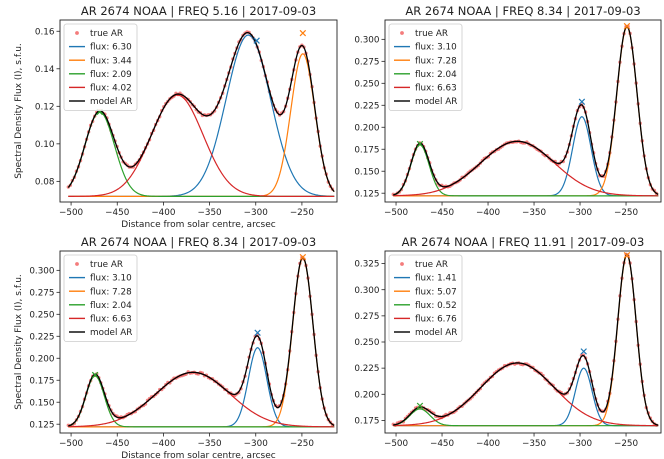 The height and width of the screenshot is (459, 664). What do you see at coordinates (100, 61) in the screenshot?
I see `legend-entry: flux: 3.44` at bounding box center [100, 61].